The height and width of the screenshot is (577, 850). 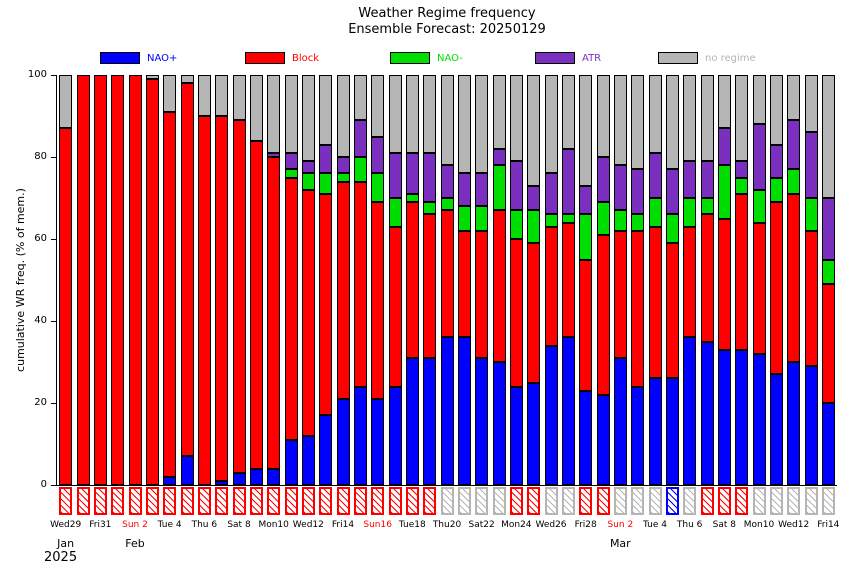 I want to click on legend-swatch-nao, so click(x=410, y=58).